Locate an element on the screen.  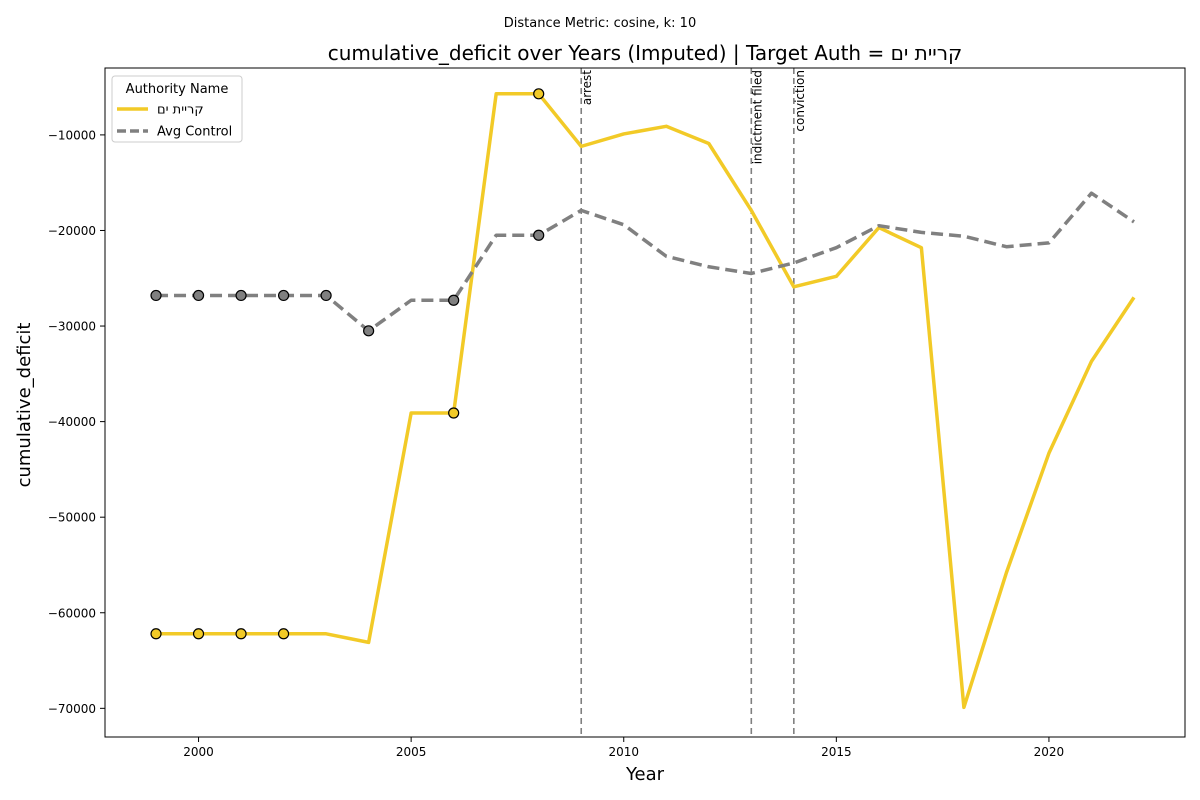
x-axis: 2000 2005 2010 2015 2020 is located at coordinates (623, 748).